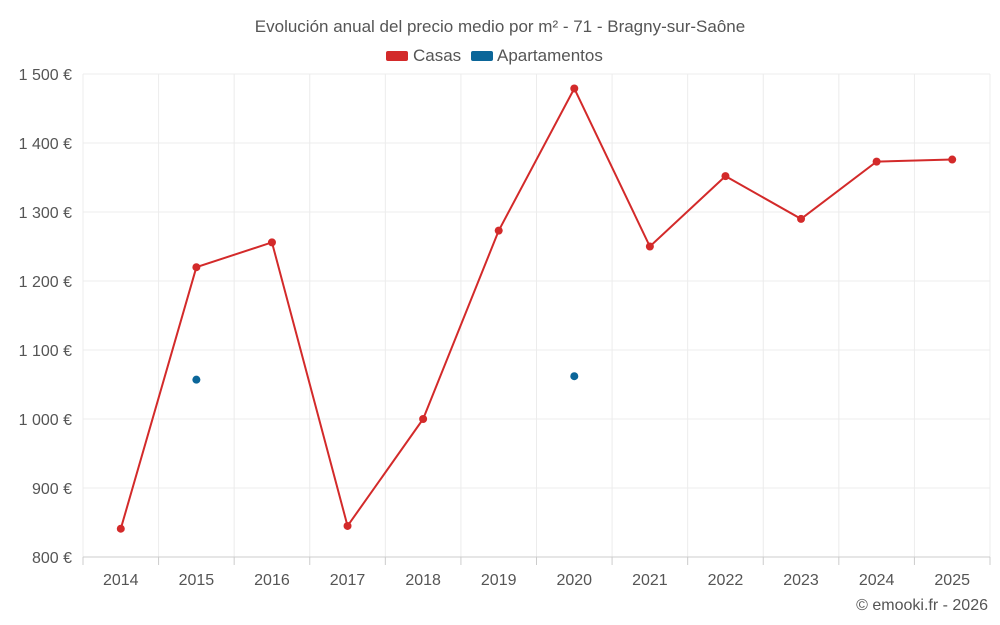 Image resolution: width=1000 pixels, height=625 pixels. What do you see at coordinates (121, 580) in the screenshot?
I see `x-tick-label: 2014` at bounding box center [121, 580].